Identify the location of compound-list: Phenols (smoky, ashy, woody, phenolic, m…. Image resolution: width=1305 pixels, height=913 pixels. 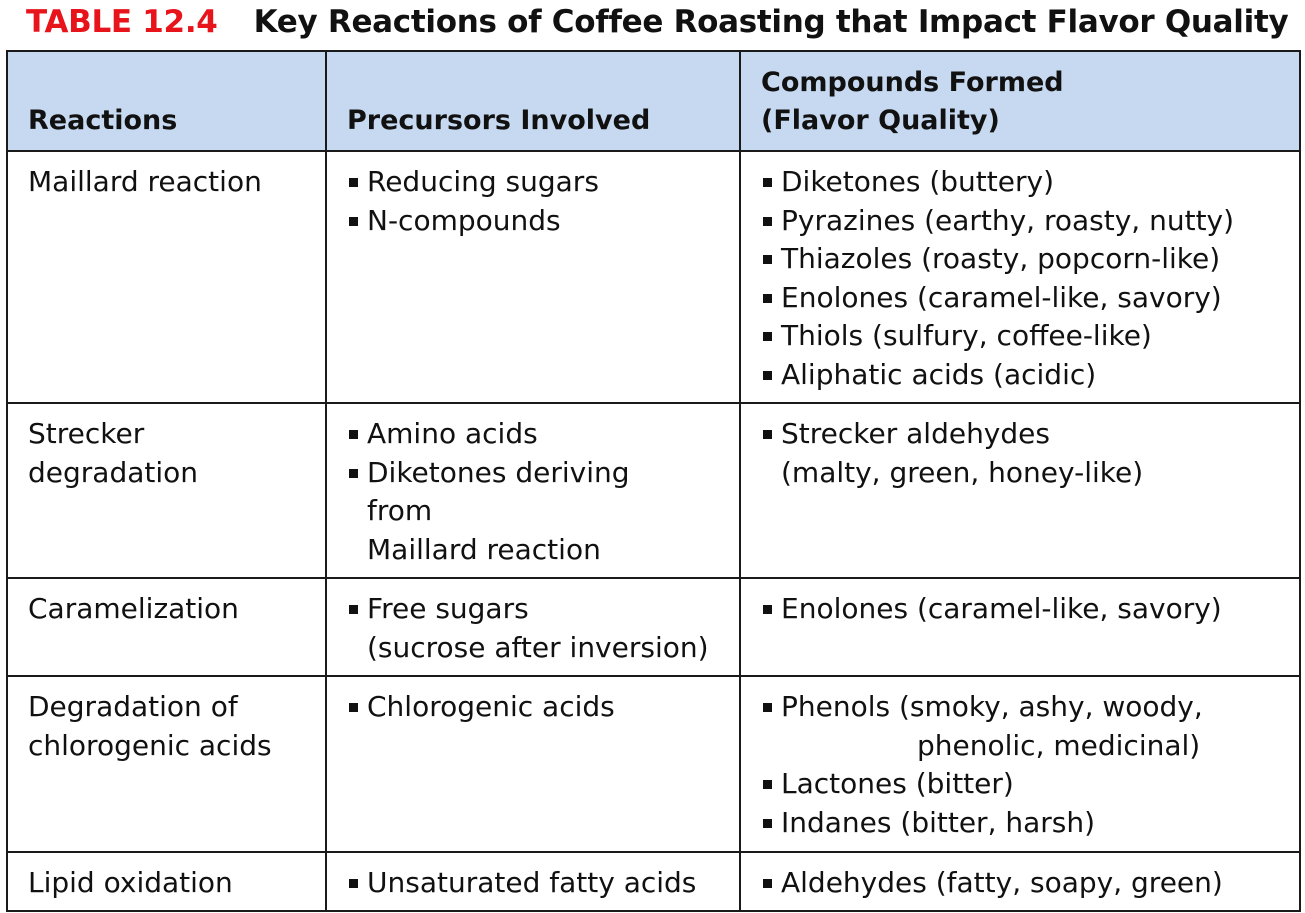
(1025, 765).